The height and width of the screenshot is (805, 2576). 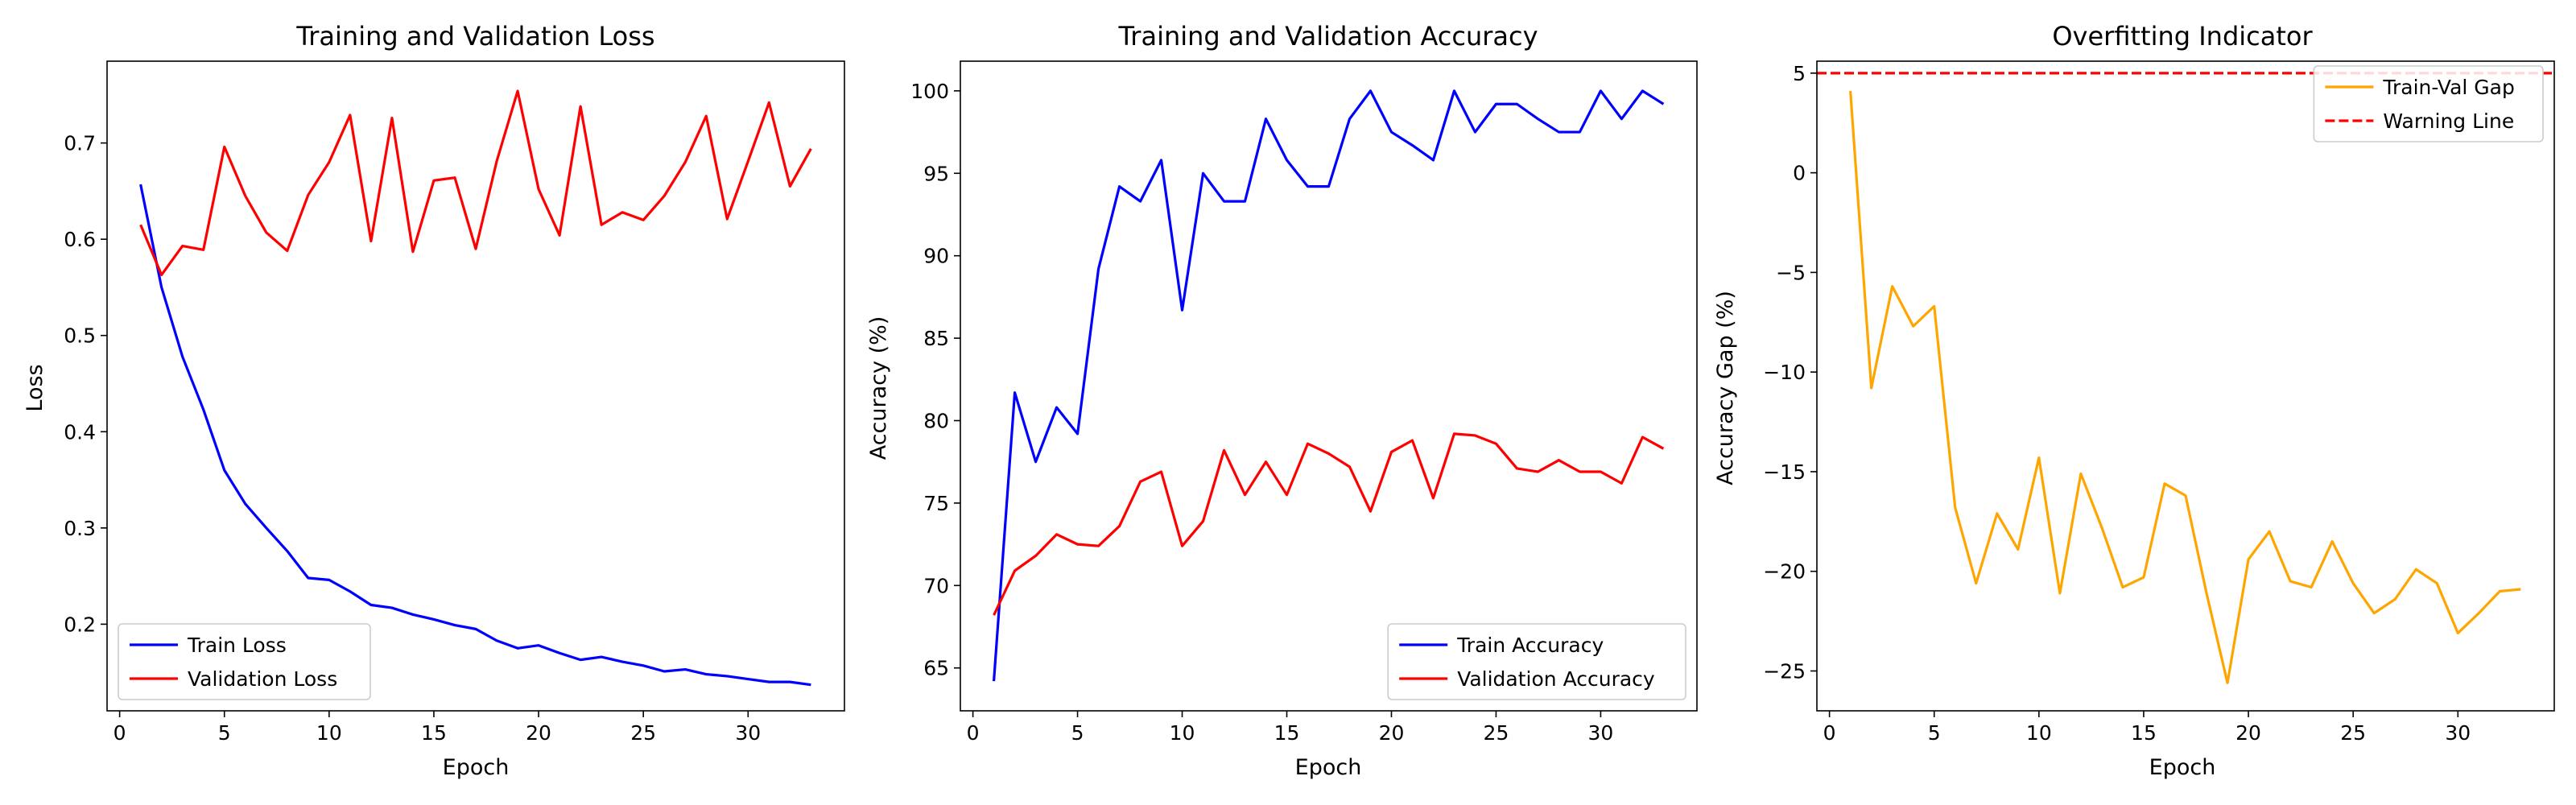 I want to click on overfitting-ytick-label: −20, so click(x=1784, y=572).